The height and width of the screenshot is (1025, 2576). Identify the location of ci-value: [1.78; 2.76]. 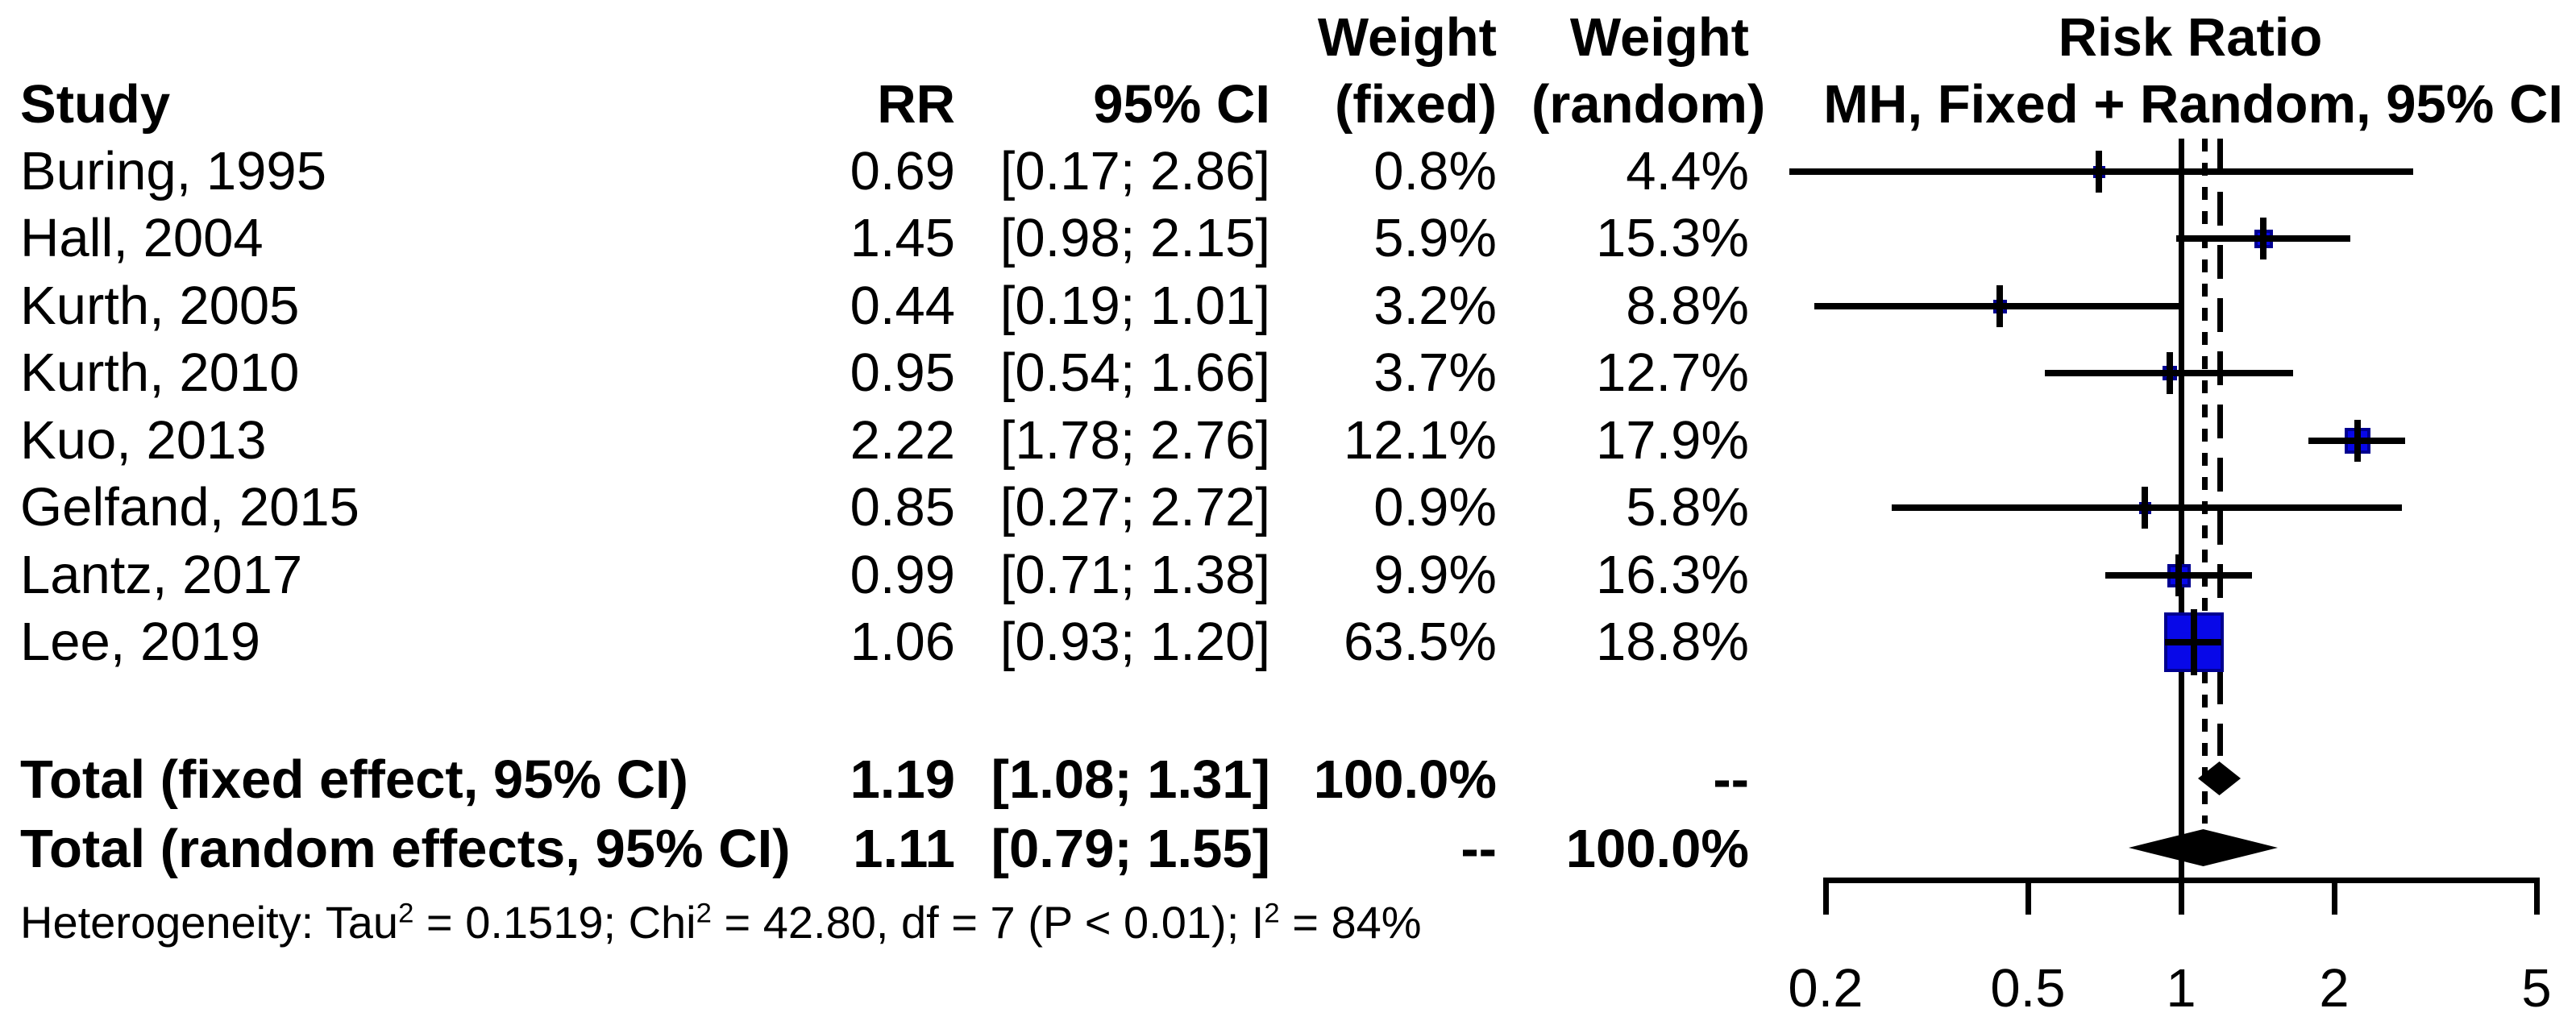
(1134, 440).